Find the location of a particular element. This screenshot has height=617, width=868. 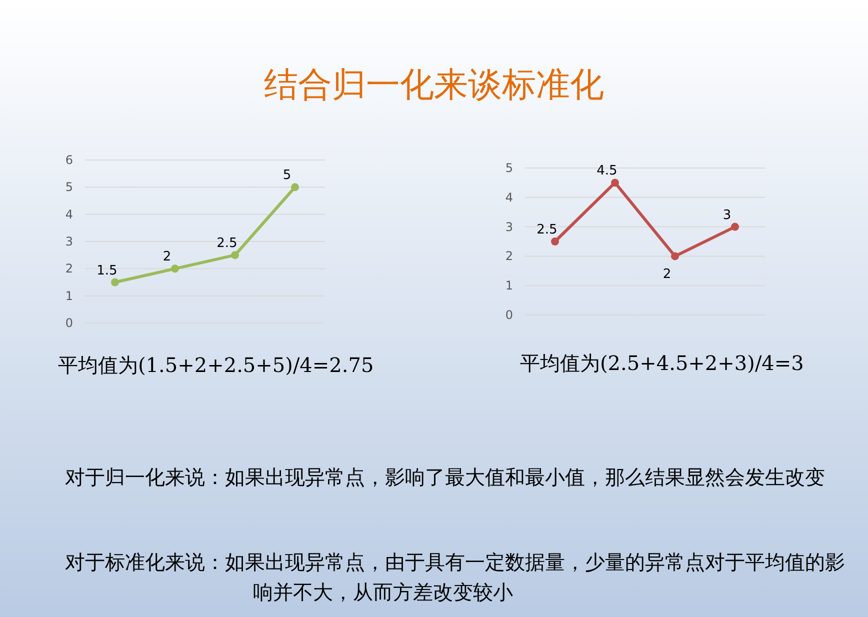

title: 结合归一化来谈标准化 is located at coordinates (434, 85).